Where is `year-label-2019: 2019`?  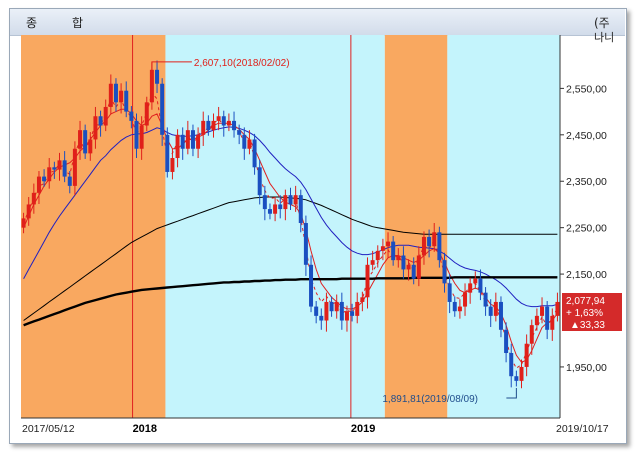 year-label-2019: 2019 is located at coordinates (363, 429).